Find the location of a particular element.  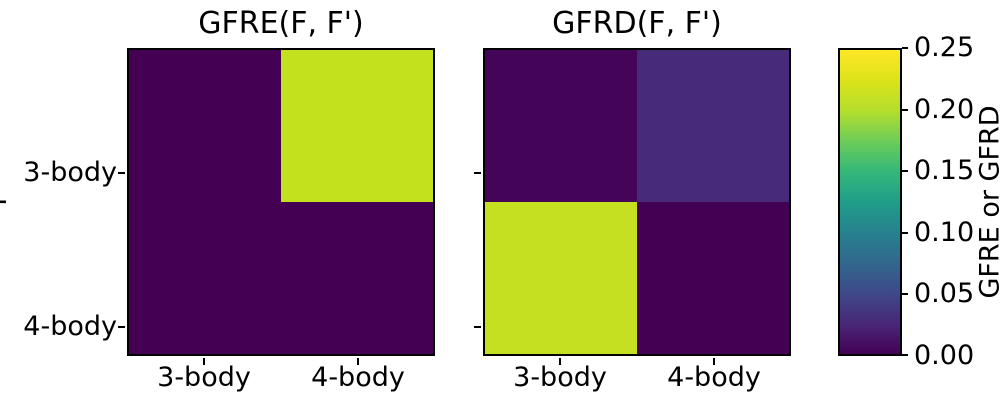

y-tick-label: 3-body is located at coordinates (70, 172).